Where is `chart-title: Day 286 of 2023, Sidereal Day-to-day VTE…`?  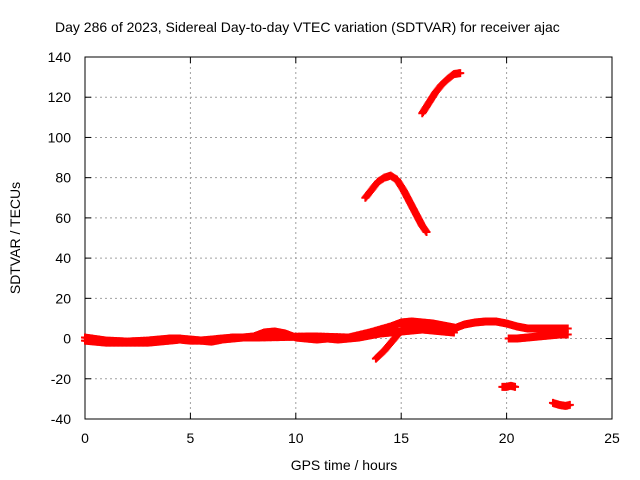
chart-title: Day 286 of 2023, Sidereal Day-to-day VTE… is located at coordinates (307, 27).